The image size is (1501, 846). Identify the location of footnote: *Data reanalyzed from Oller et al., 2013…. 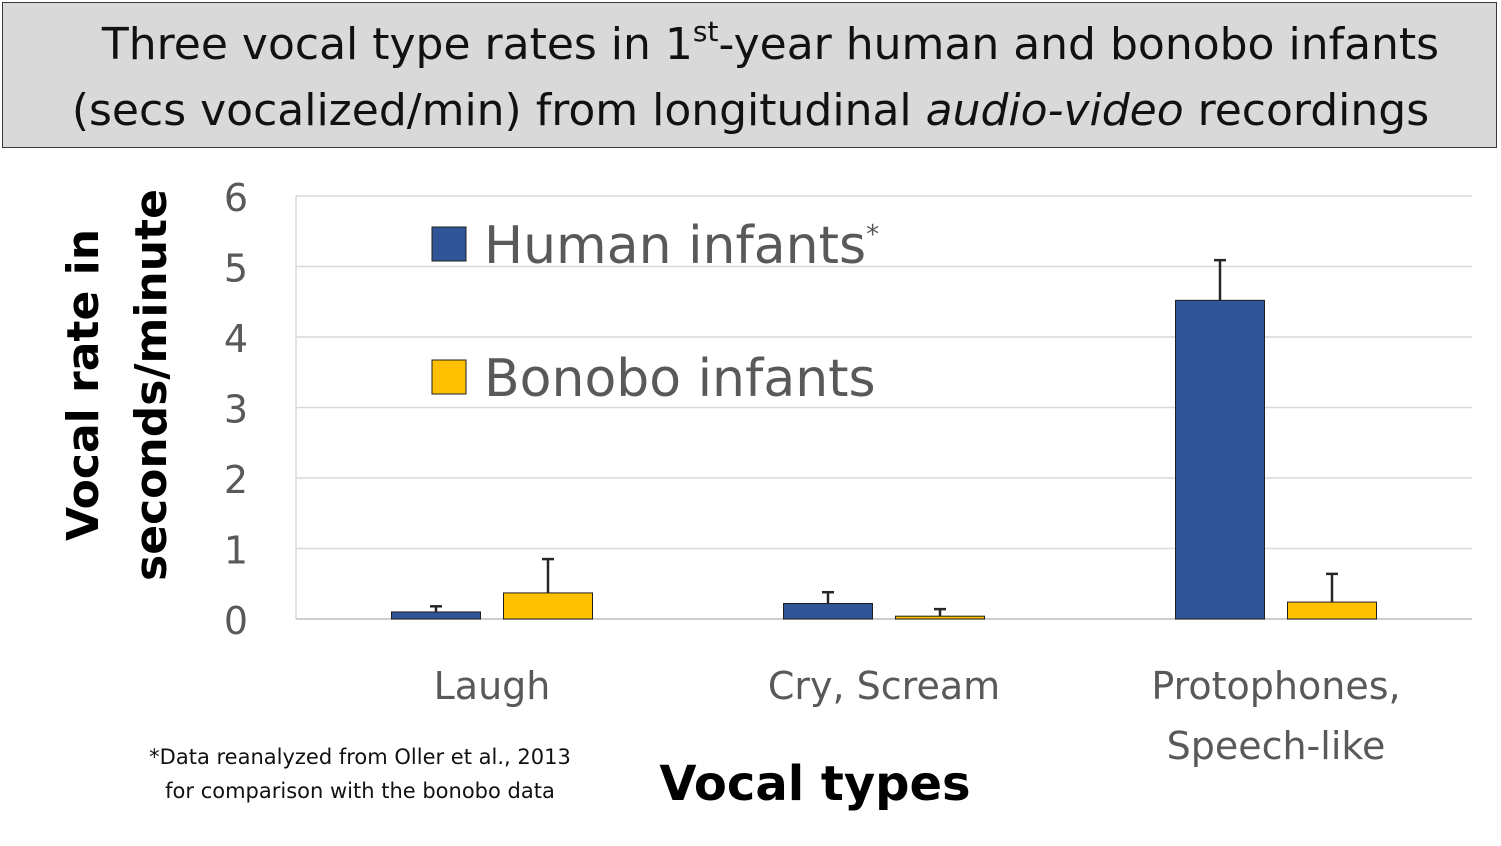
(360, 774).